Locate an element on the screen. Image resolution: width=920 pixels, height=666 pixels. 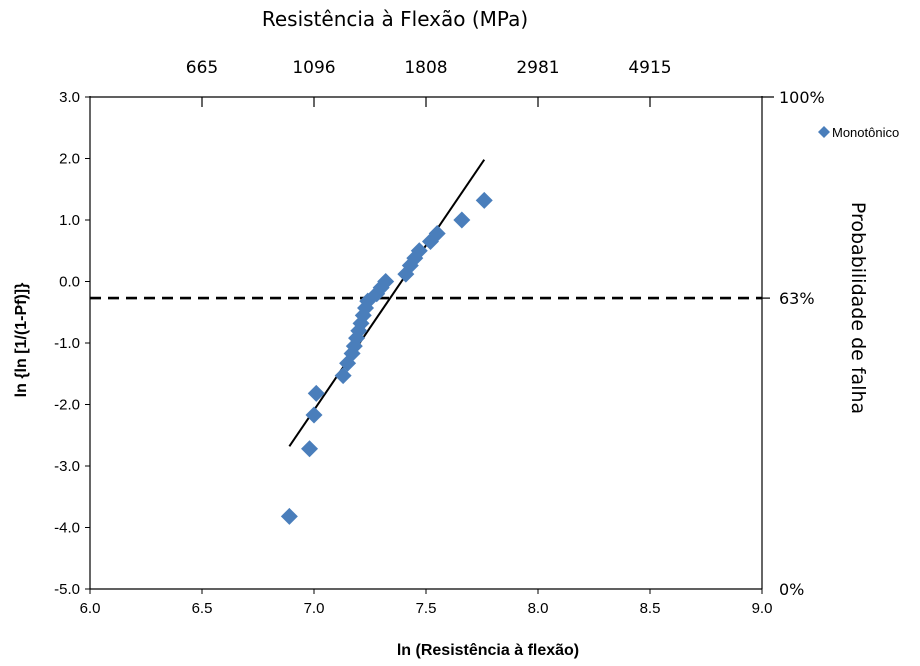
x-tick-label: 6.0 is located at coordinates (90, 608).